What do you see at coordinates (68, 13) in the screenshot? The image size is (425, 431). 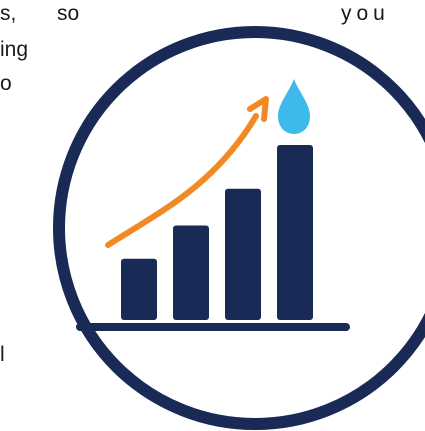 I see `text-fragment: so` at bounding box center [68, 13].